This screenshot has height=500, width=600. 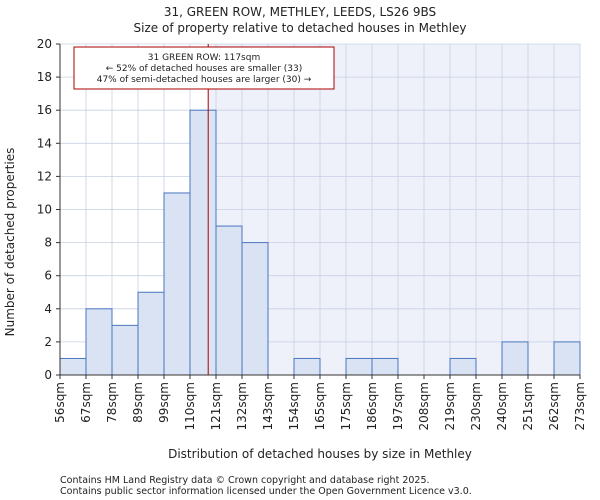 What do you see at coordinates (48, 375) in the screenshot?
I see `y-tick-label: 0` at bounding box center [48, 375].